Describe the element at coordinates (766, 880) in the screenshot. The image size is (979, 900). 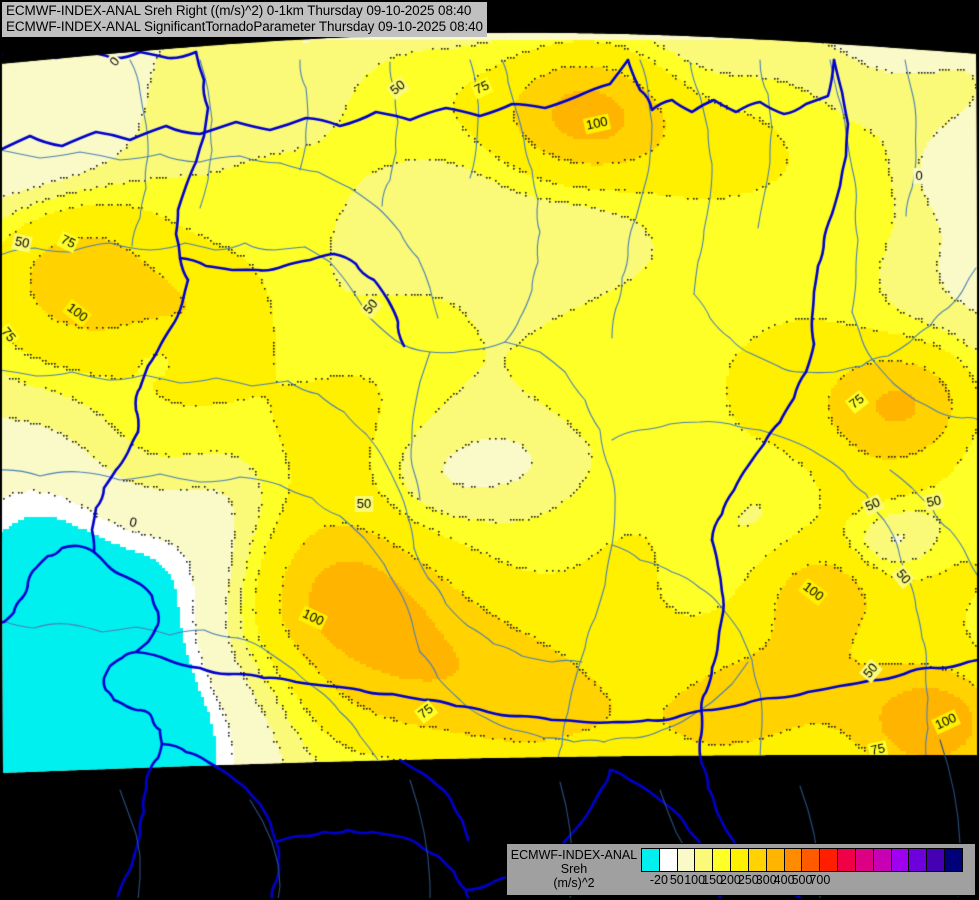
I see `colorbar-tick-300: 300` at that location.